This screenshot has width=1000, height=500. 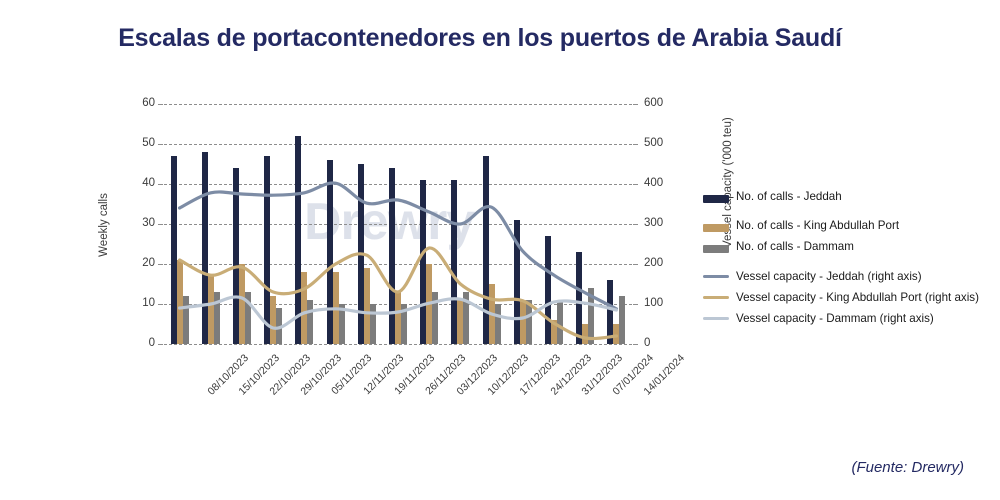 What do you see at coordinates (148, 223) in the screenshot?
I see `y-tick-label-left: 30` at bounding box center [148, 223].